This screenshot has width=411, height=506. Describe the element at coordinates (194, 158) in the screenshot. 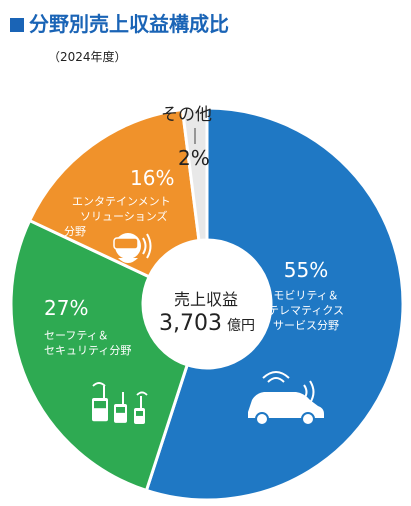

I see `other-pct: 2%` at that location.